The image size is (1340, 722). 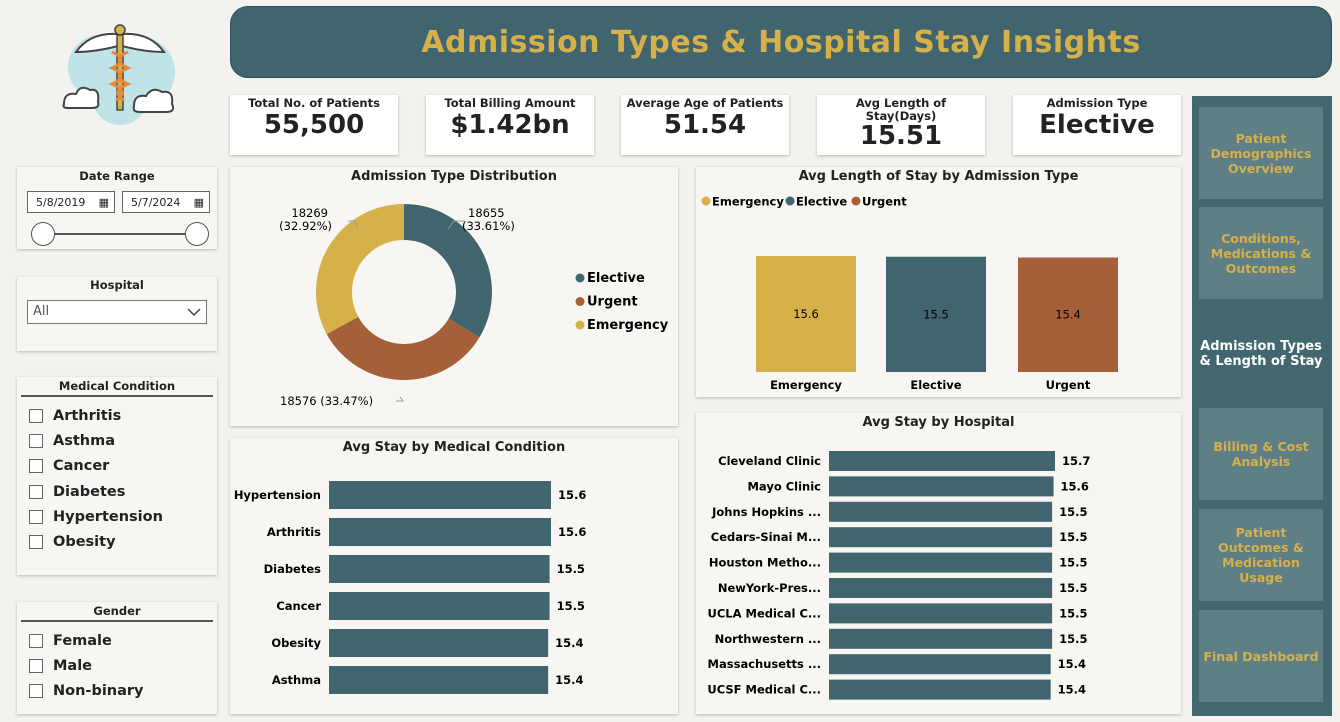 I want to click on donut-data-label: (32.92%), so click(x=305, y=226).